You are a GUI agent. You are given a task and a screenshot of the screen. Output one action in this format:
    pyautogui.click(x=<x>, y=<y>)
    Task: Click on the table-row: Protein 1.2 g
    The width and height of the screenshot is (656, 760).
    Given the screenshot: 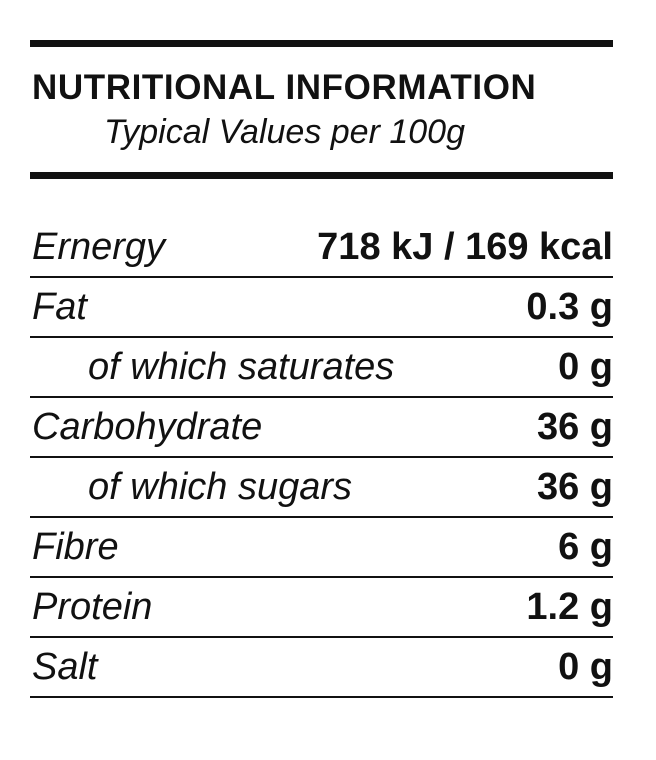 What is the action you would take?
    pyautogui.click(x=321, y=608)
    